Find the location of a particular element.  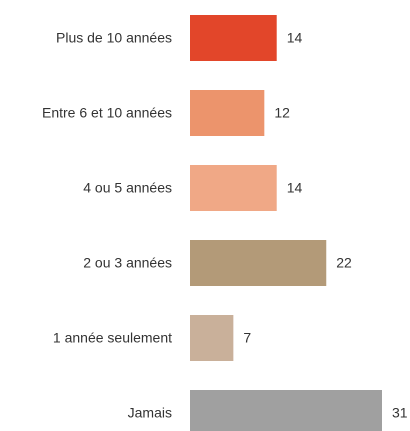

category-label: 2 ou 3 années is located at coordinates (127, 263).